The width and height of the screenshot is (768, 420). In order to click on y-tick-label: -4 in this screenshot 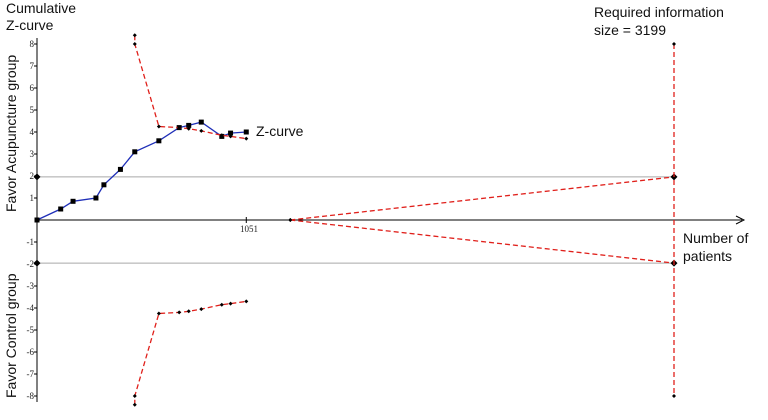, I will do `click(31, 308)`.